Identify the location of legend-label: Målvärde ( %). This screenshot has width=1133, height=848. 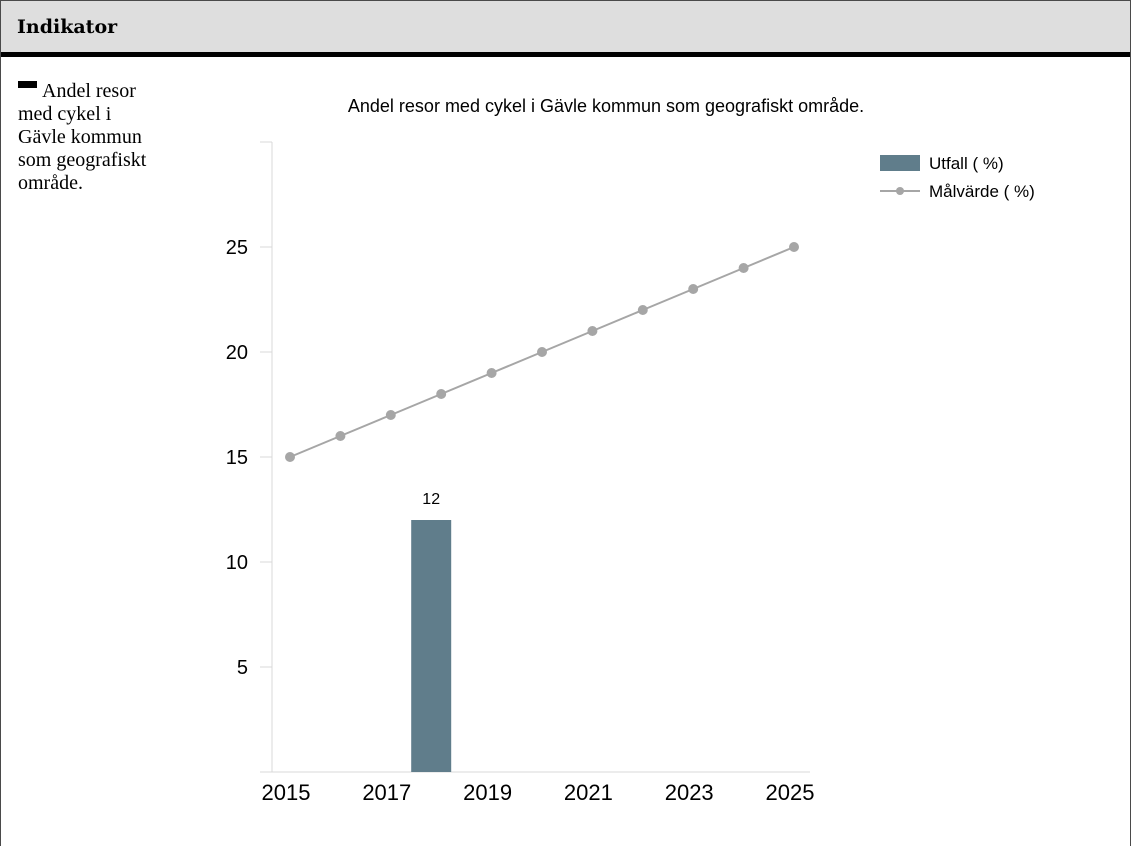
(982, 191).